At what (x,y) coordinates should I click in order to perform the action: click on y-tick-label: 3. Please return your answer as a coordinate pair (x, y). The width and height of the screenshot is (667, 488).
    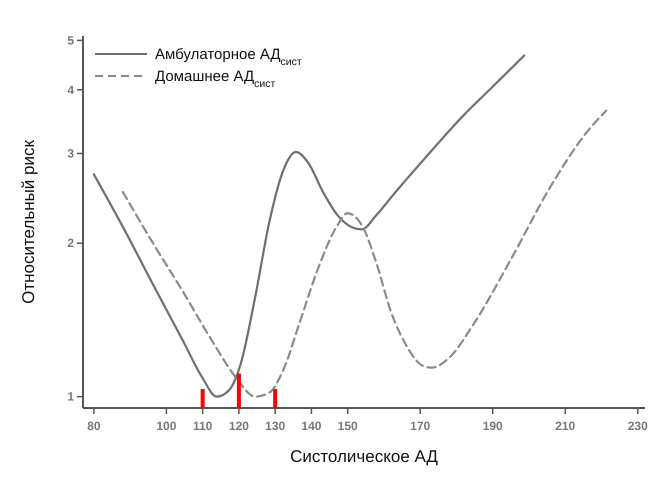
    Looking at the image, I should click on (70, 153).